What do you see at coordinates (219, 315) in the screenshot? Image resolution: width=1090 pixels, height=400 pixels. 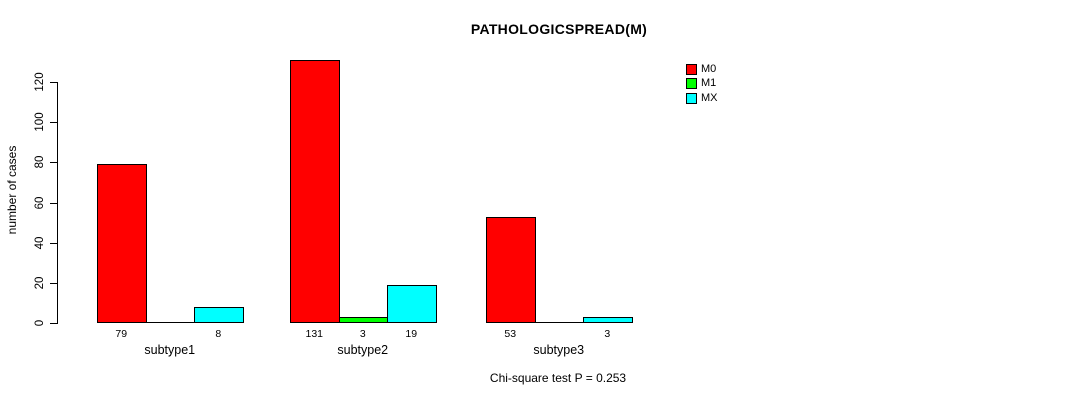 I see `bar-MX-subtype1` at bounding box center [219, 315].